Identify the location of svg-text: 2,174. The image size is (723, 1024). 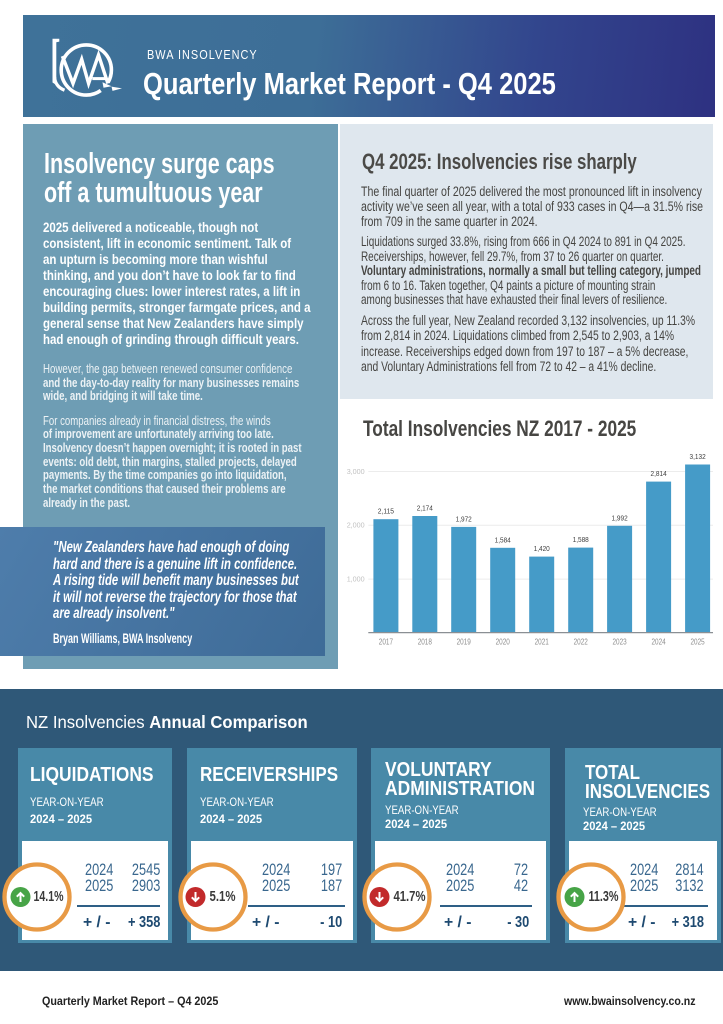
(425, 508).